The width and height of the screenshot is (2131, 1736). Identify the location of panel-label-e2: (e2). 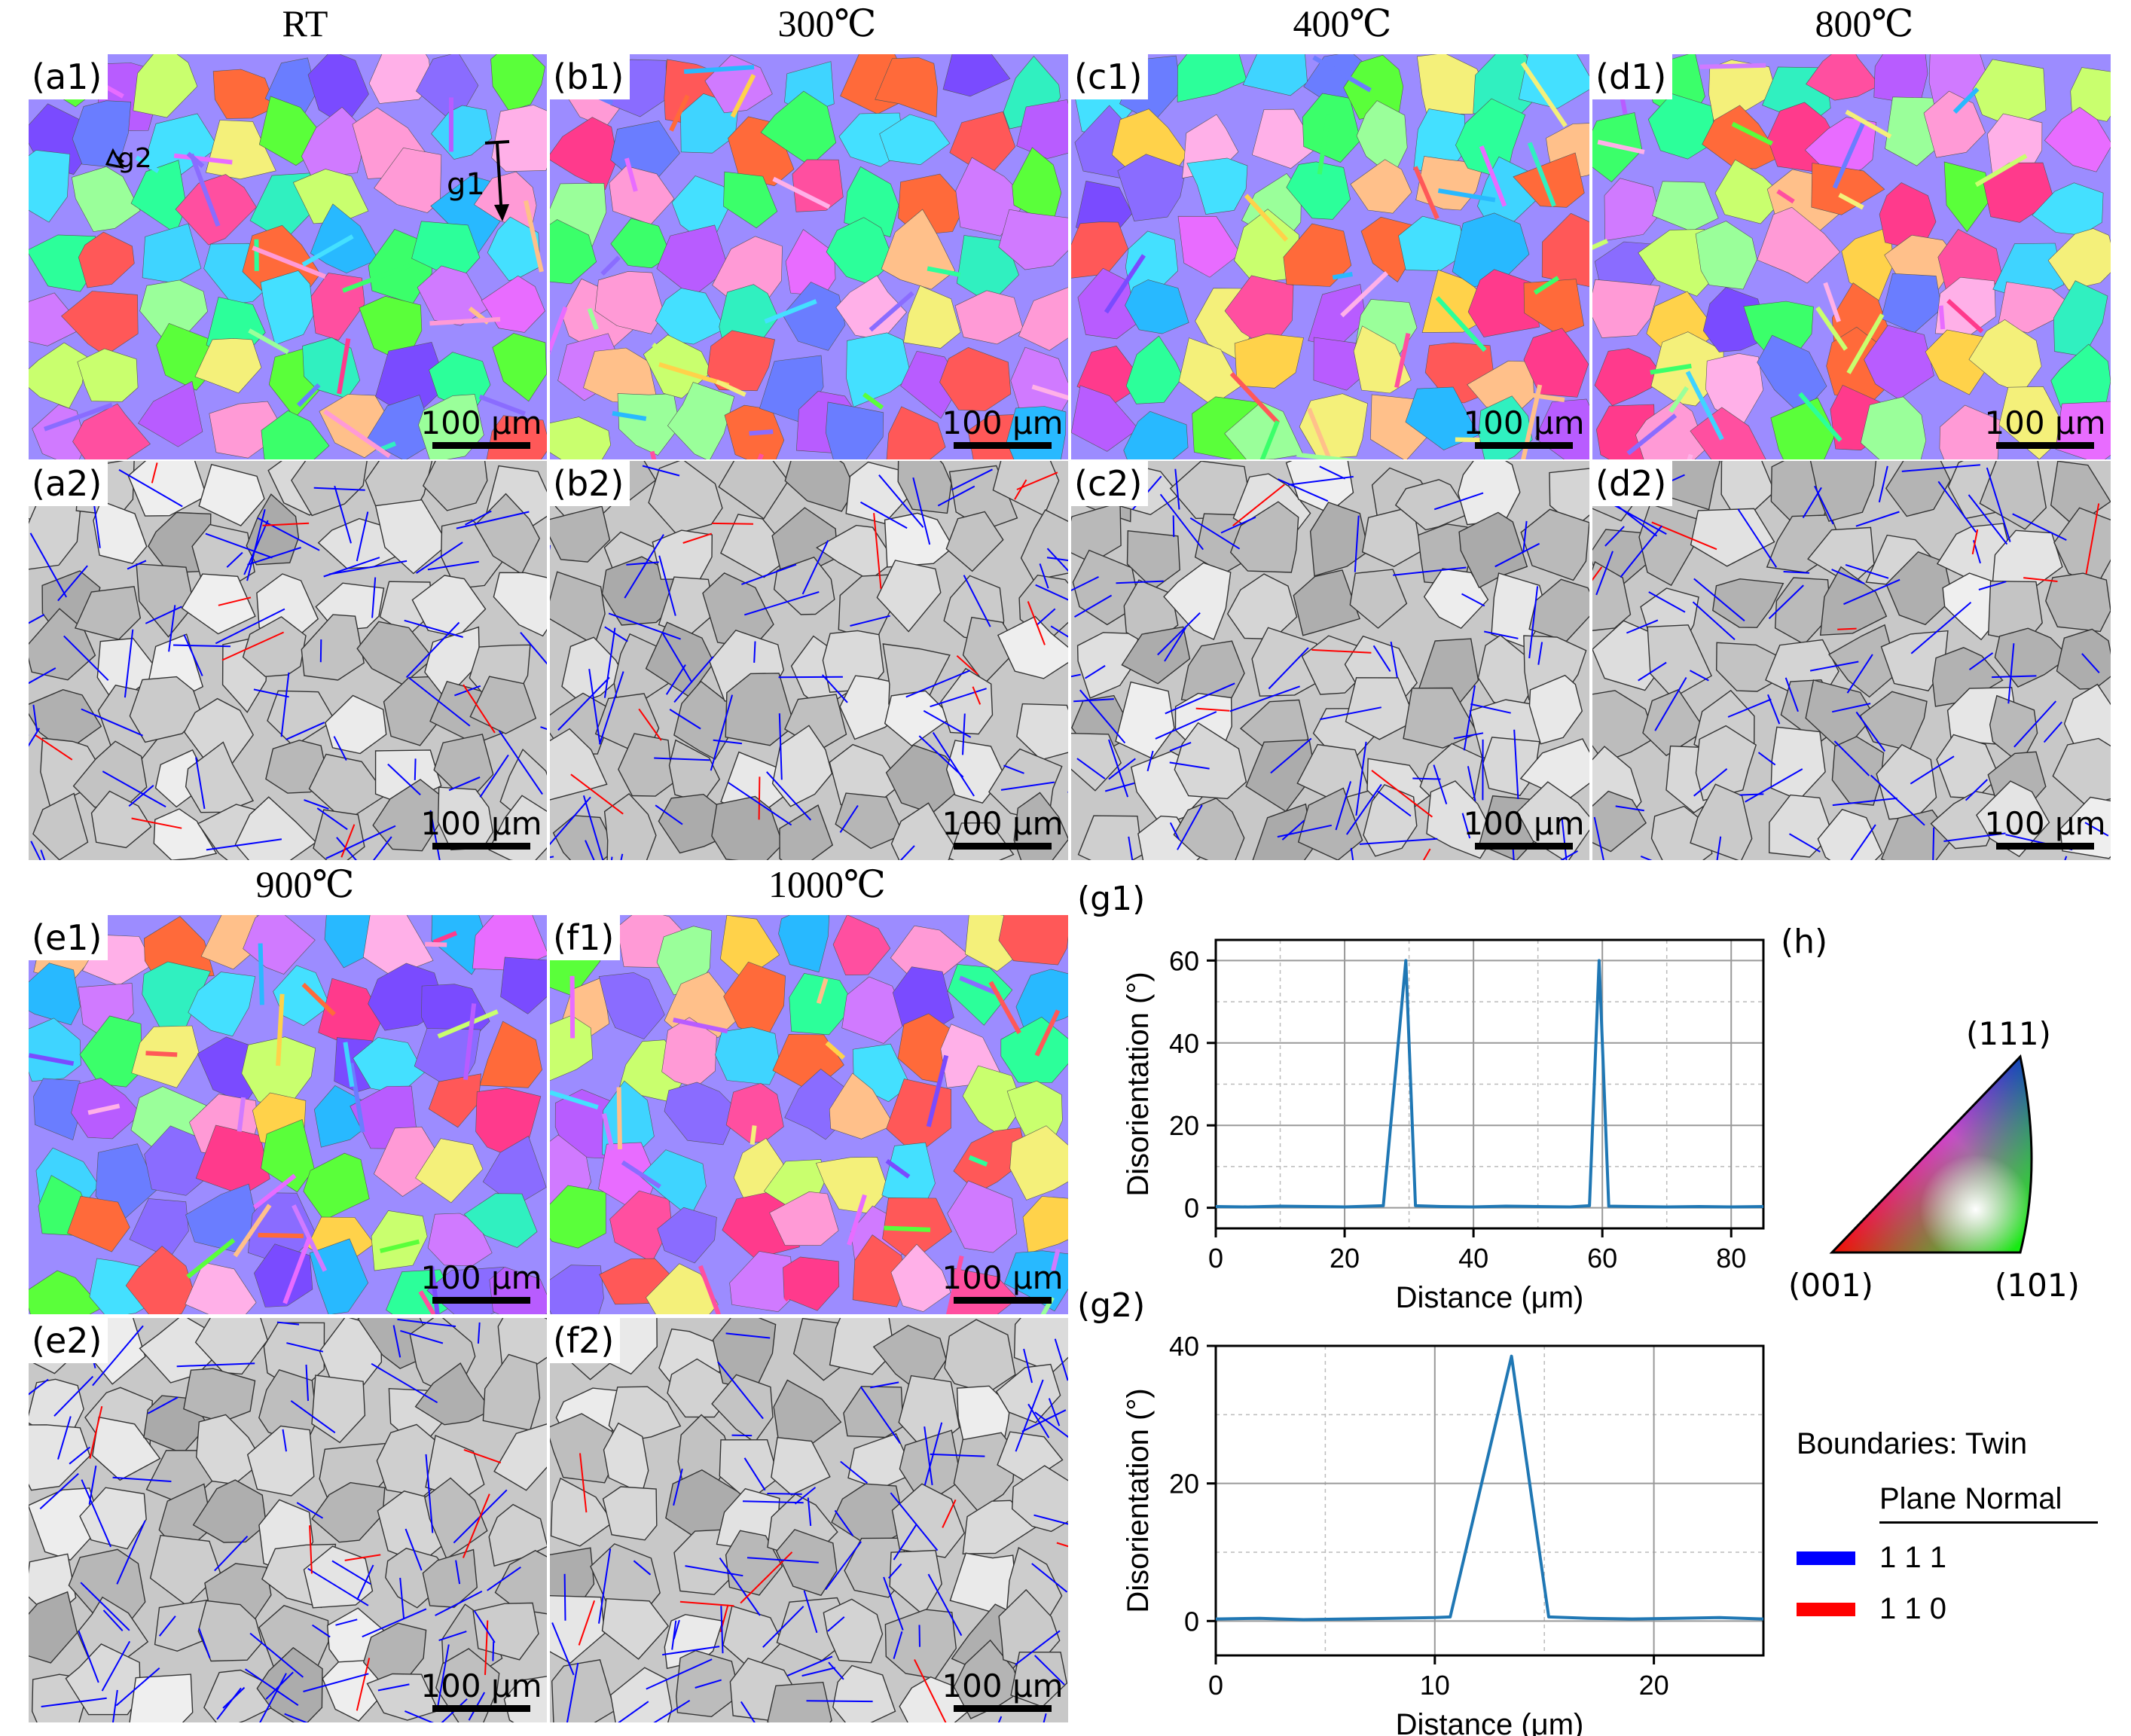
(68, 1340).